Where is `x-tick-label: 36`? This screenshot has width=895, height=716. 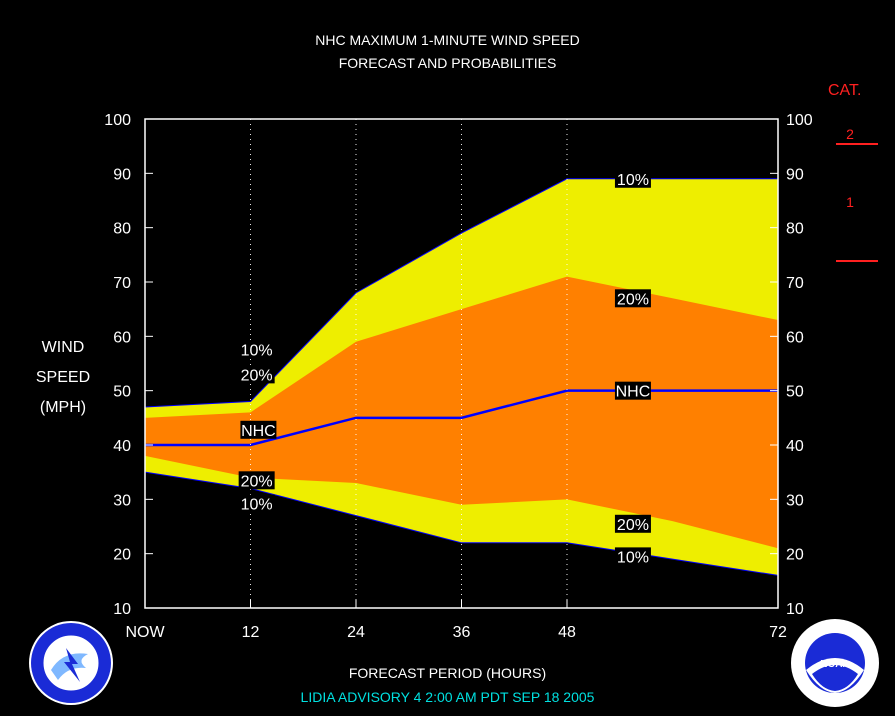 x-tick-label: 36 is located at coordinates (462, 632).